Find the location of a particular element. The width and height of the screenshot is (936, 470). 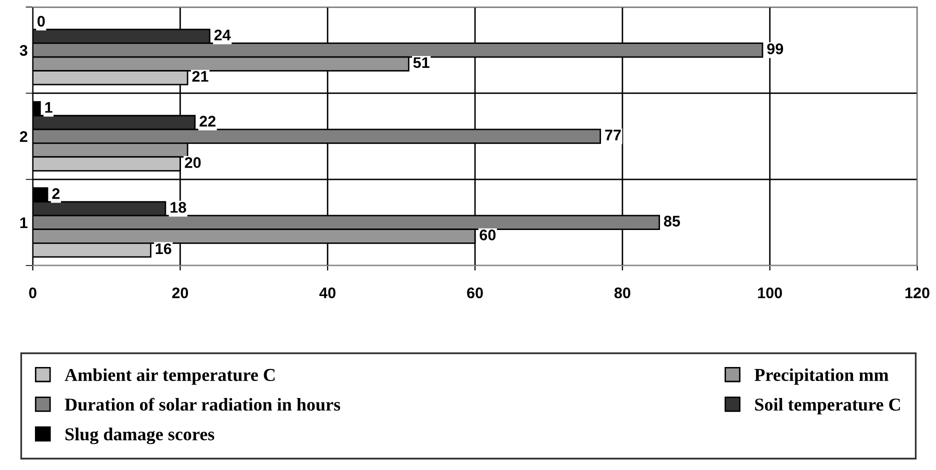

y-tick-label: 2 is located at coordinates (24, 136).